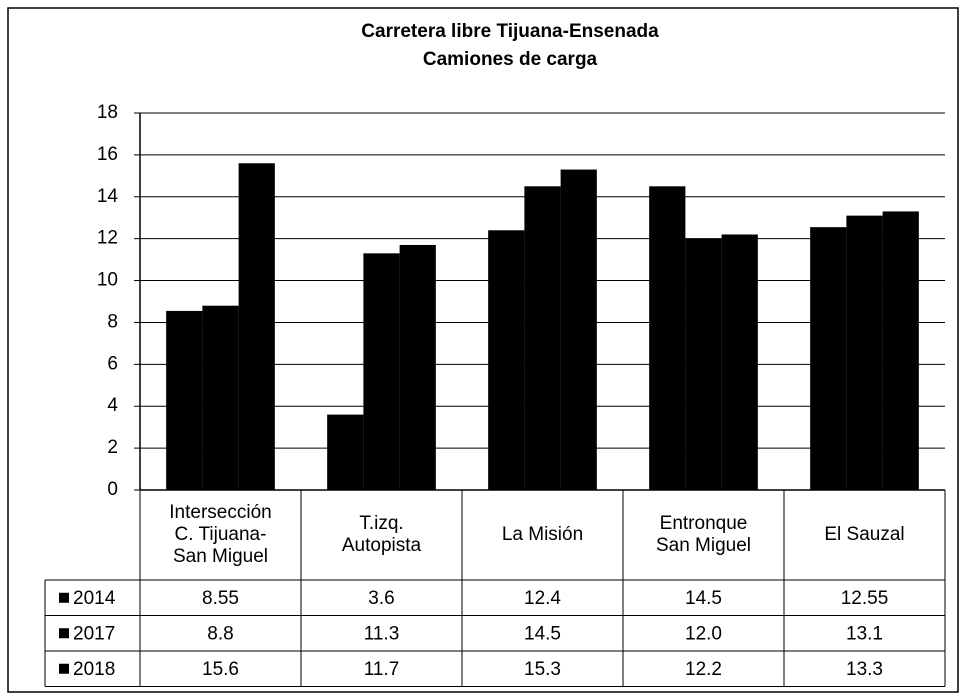 The image size is (968, 700). Describe the element at coordinates (112, 447) in the screenshot. I see `y-tick-label: 2` at that location.